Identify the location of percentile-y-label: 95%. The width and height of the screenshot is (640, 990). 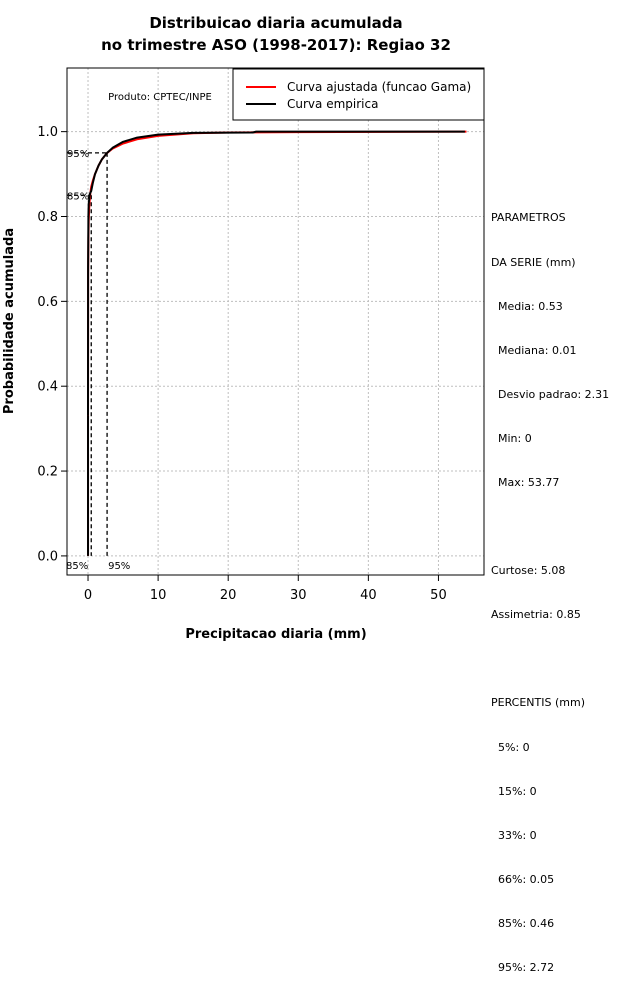
(78, 154).